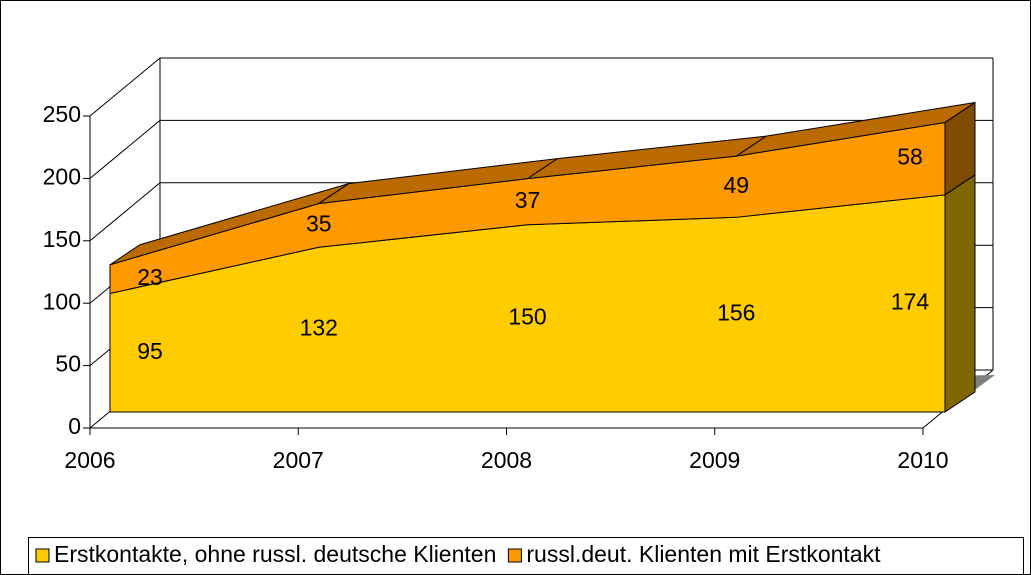 This screenshot has height=575, width=1031. Describe the element at coordinates (68, 364) in the screenshot. I see `y-tick-label: 50` at that location.